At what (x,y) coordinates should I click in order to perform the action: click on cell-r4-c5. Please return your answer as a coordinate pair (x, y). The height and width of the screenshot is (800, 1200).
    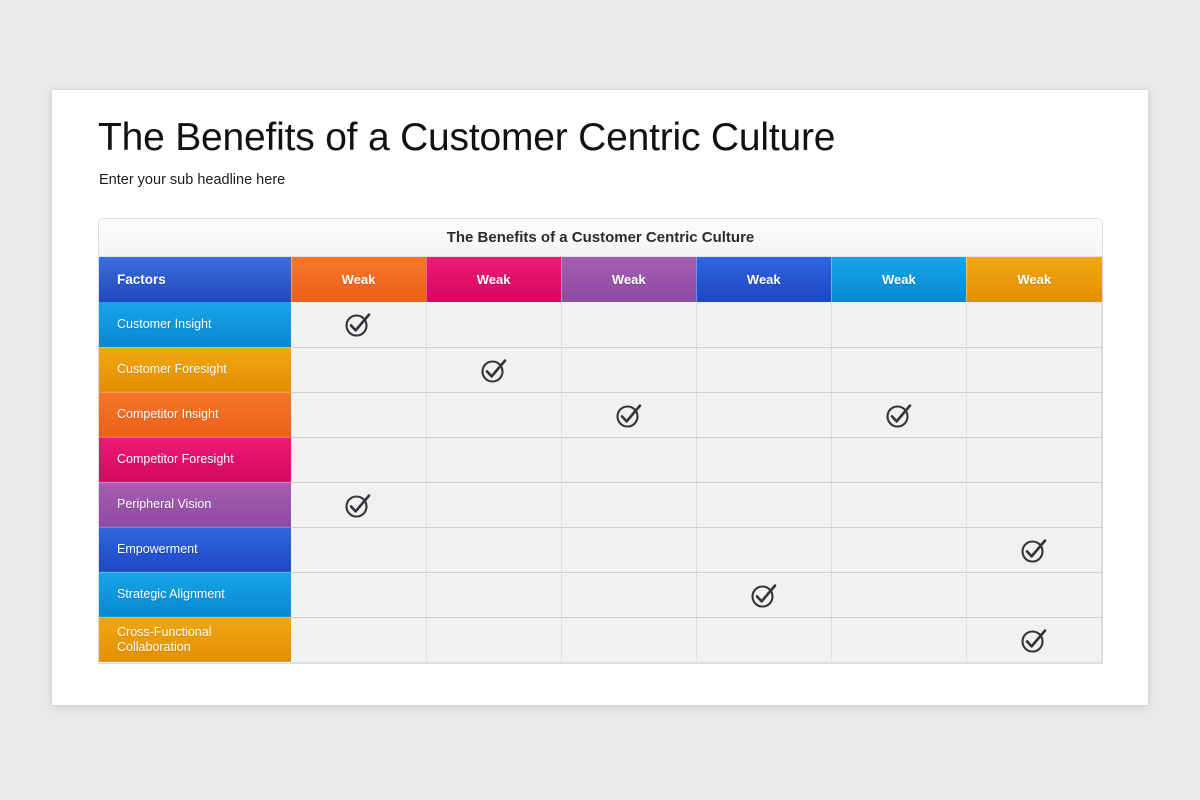
    Looking at the image, I should click on (899, 460).